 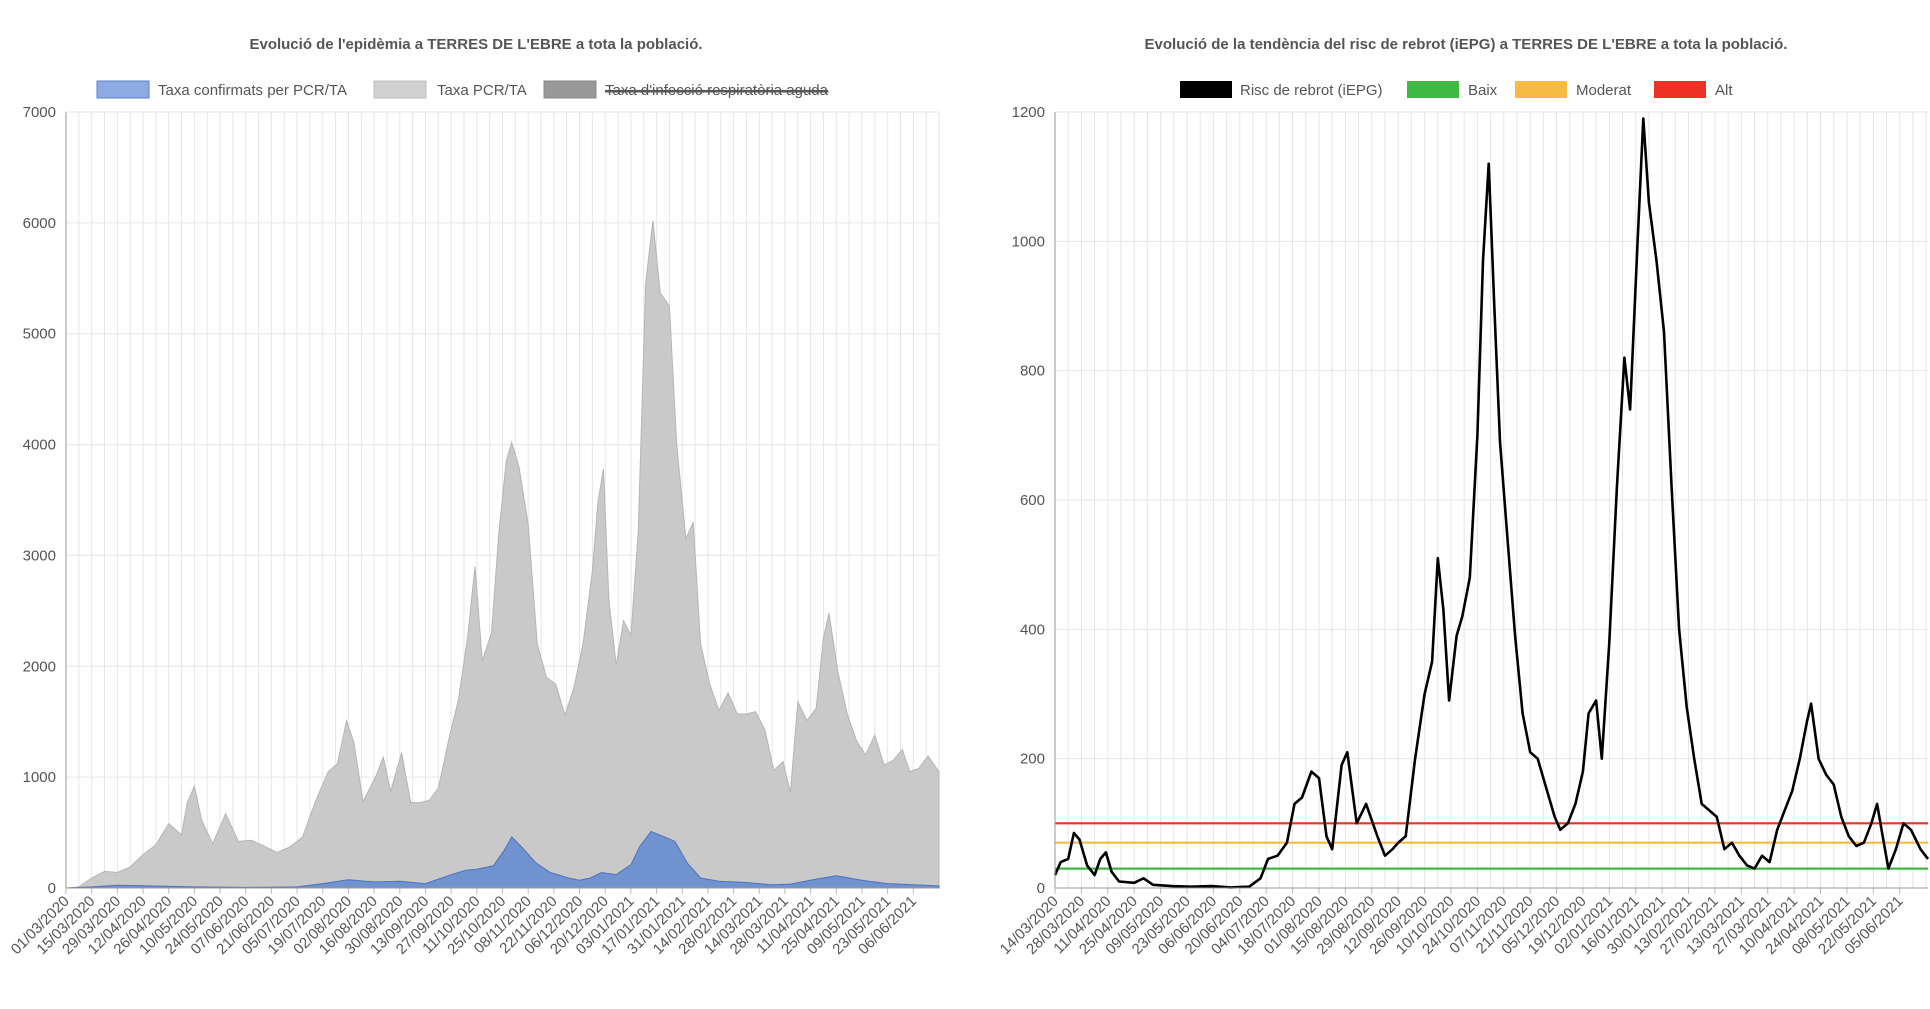 I want to click on legend-item-pcr-ta: Taxa PCR/TA, so click(x=450, y=89).